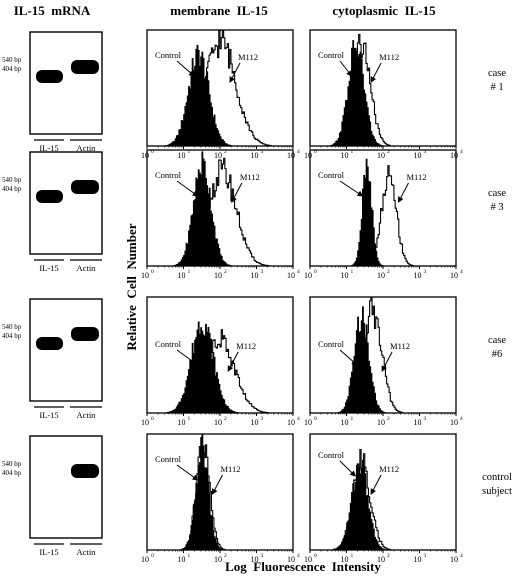 The width and height of the screenshot is (520, 576). What do you see at coordinates (496, 207) in the screenshot?
I see `row-label-line2: # 3` at bounding box center [496, 207].